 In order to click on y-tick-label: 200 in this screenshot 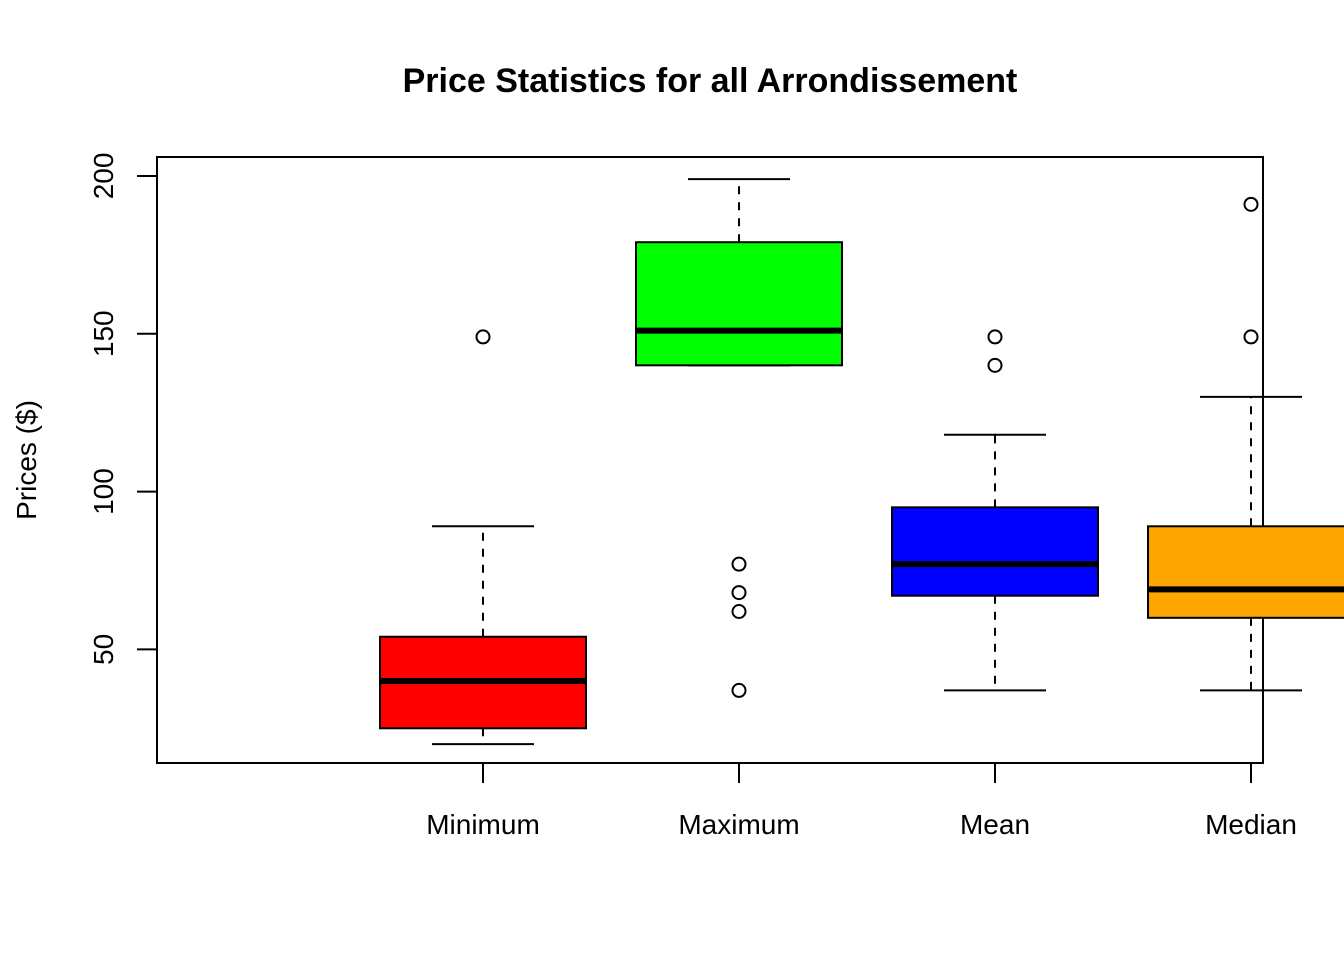, I will do `click(103, 176)`.